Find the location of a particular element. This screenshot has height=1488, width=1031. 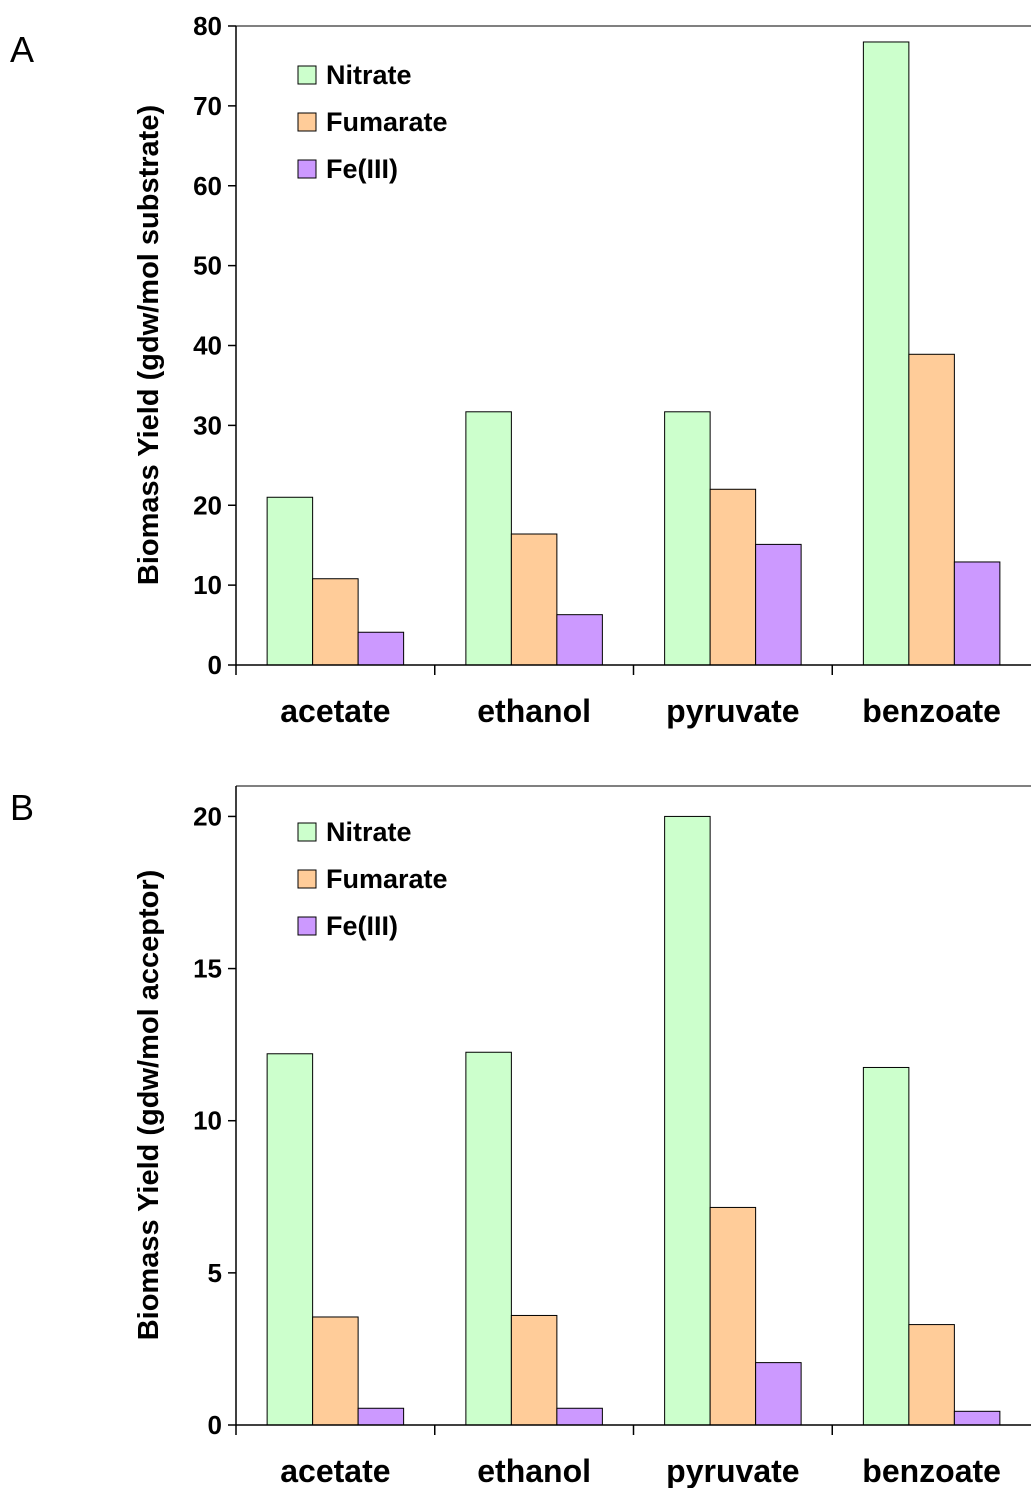

y-tick-label: 70 is located at coordinates (207, 106).